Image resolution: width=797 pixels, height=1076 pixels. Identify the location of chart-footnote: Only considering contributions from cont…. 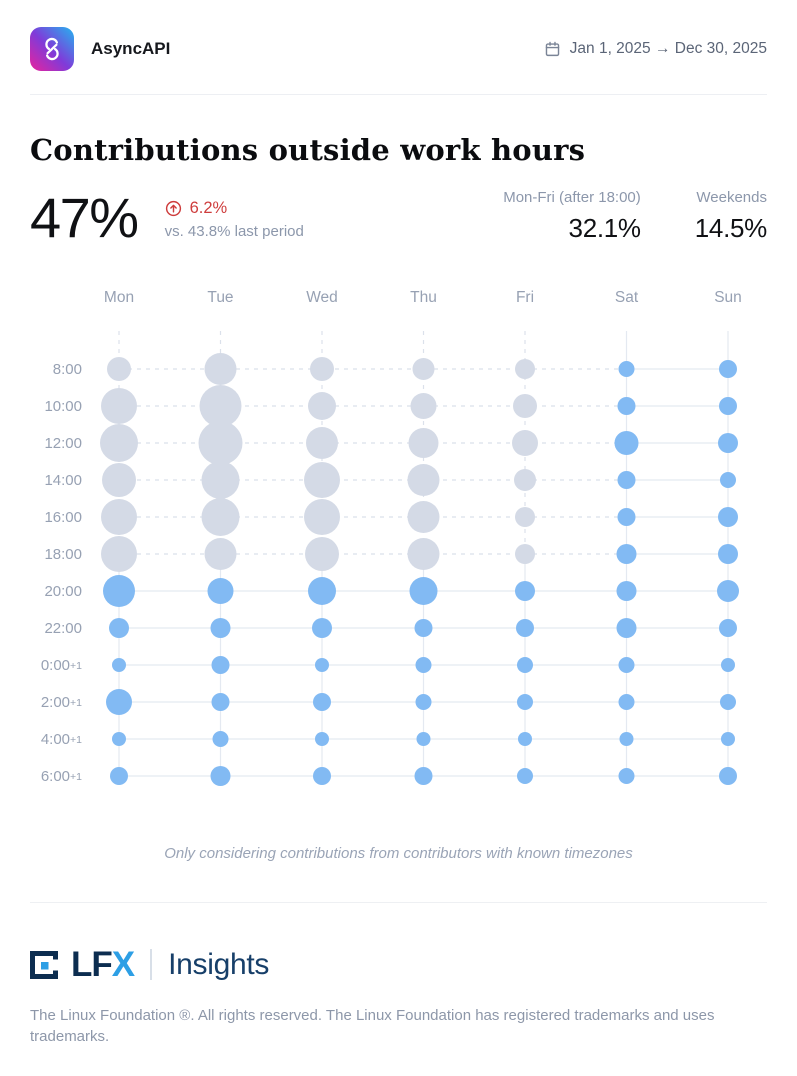
(398, 853).